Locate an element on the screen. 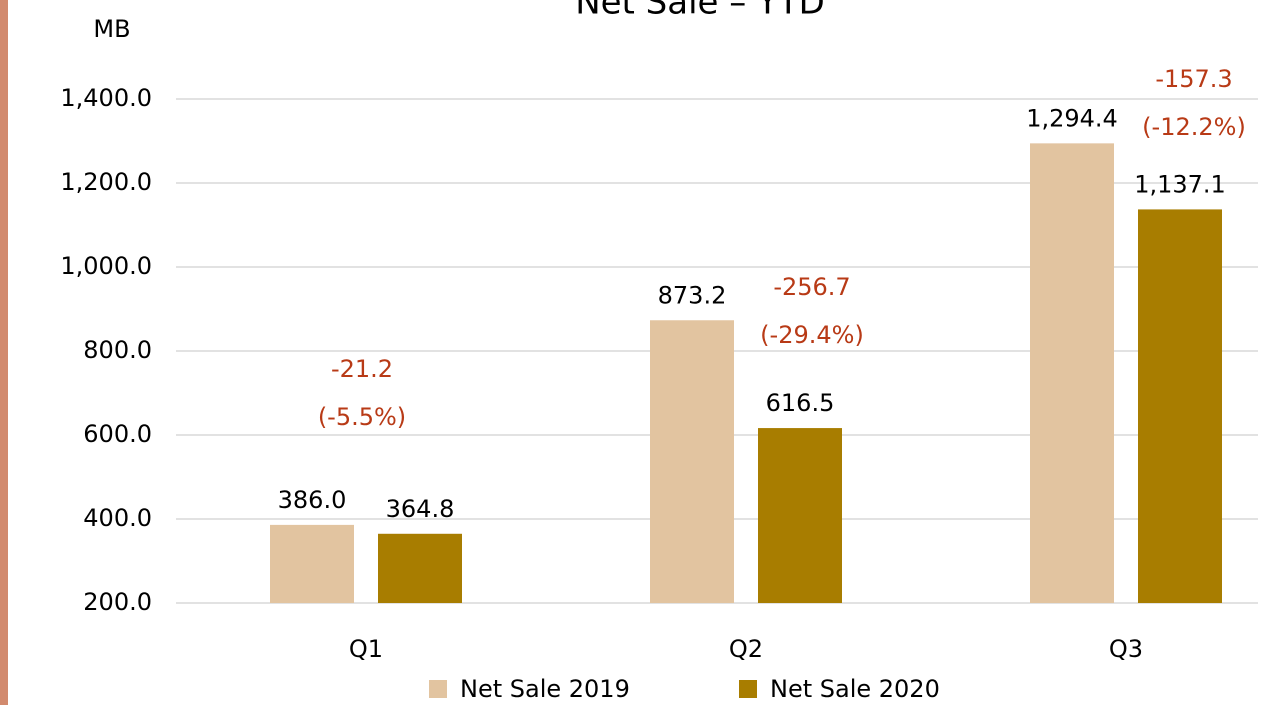  y-tick-label: 1,000.0 is located at coordinates (106, 266).